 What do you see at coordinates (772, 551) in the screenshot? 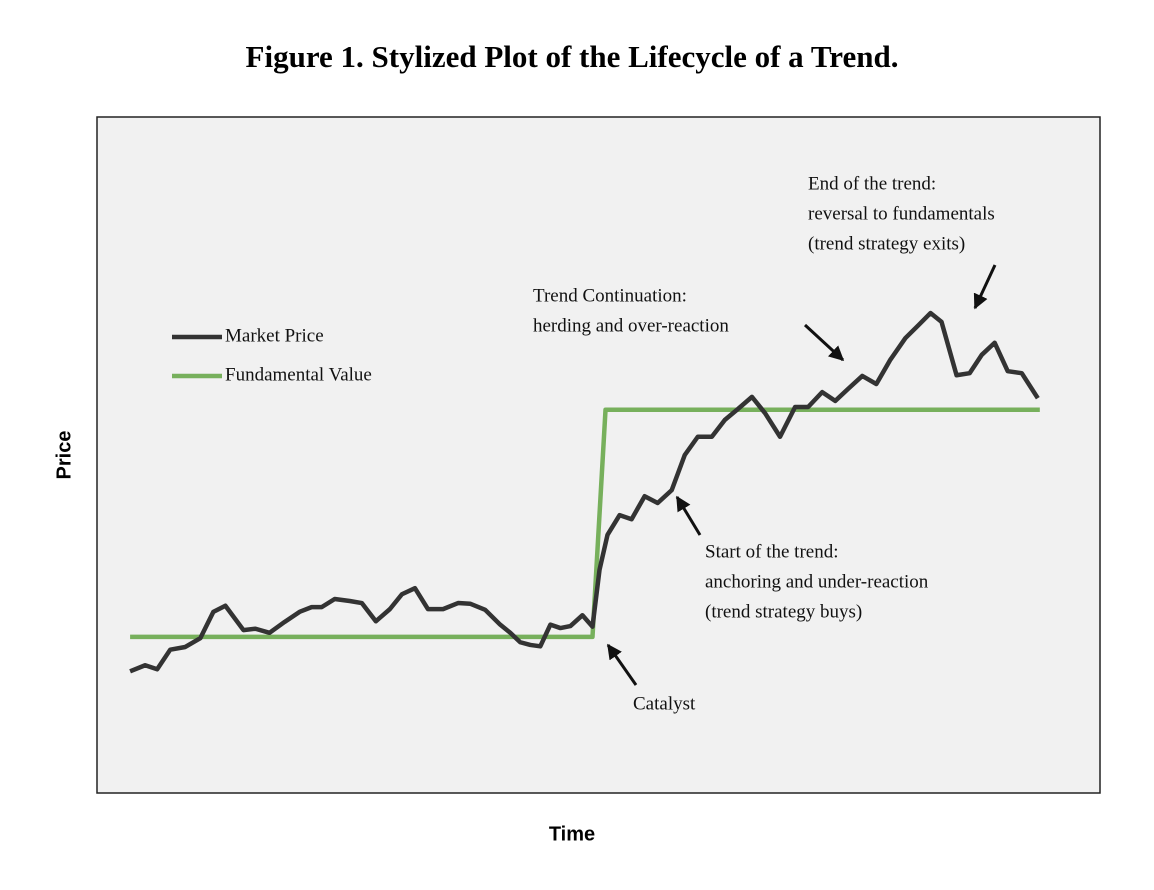
I see `annotation: Start of the trend:` at bounding box center [772, 551].